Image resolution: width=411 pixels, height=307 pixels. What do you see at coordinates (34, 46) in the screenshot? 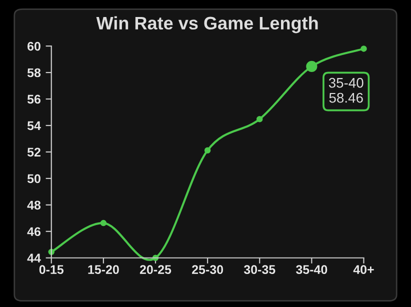
I see `y-tick-label: 60` at bounding box center [34, 46].